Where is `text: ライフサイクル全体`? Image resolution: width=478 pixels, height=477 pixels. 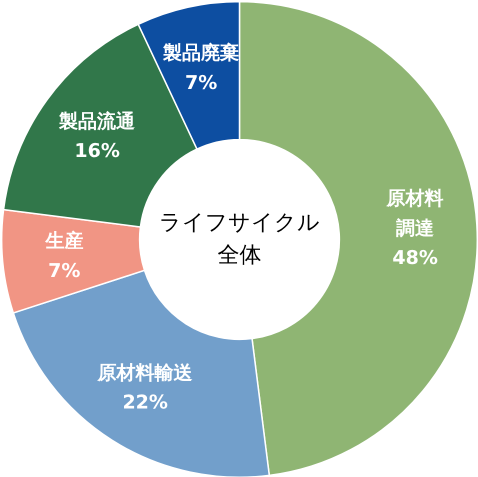 text: ライフサイクル全体 is located at coordinates (239, 239).